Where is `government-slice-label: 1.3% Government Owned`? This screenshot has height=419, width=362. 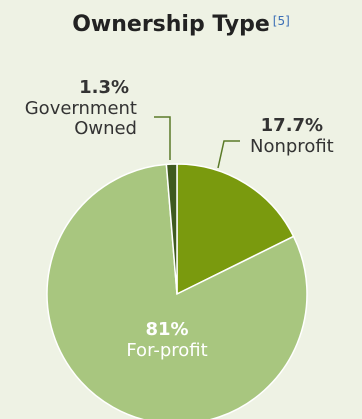
government-slice-label: 1.3% Government Owned is located at coordinates (68, 108).